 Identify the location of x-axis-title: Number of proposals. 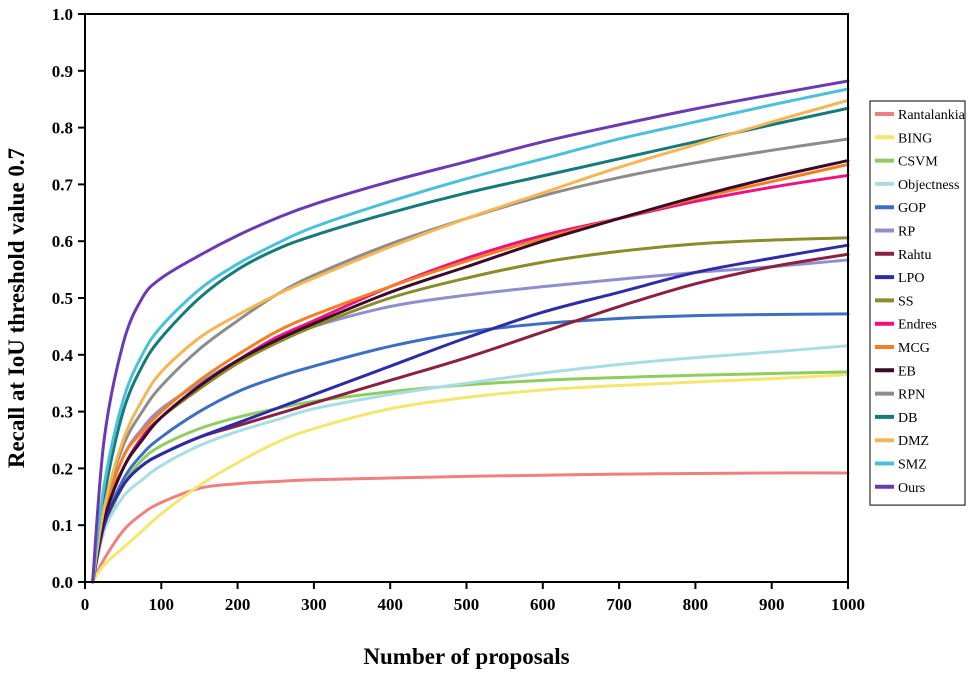
(466, 656).